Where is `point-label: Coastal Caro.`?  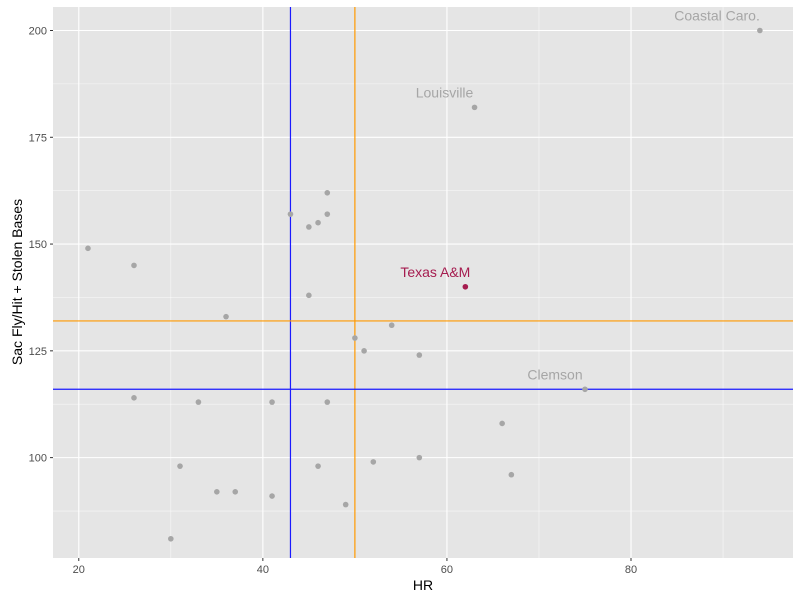
point-label: Coastal Caro. is located at coordinates (717, 15).